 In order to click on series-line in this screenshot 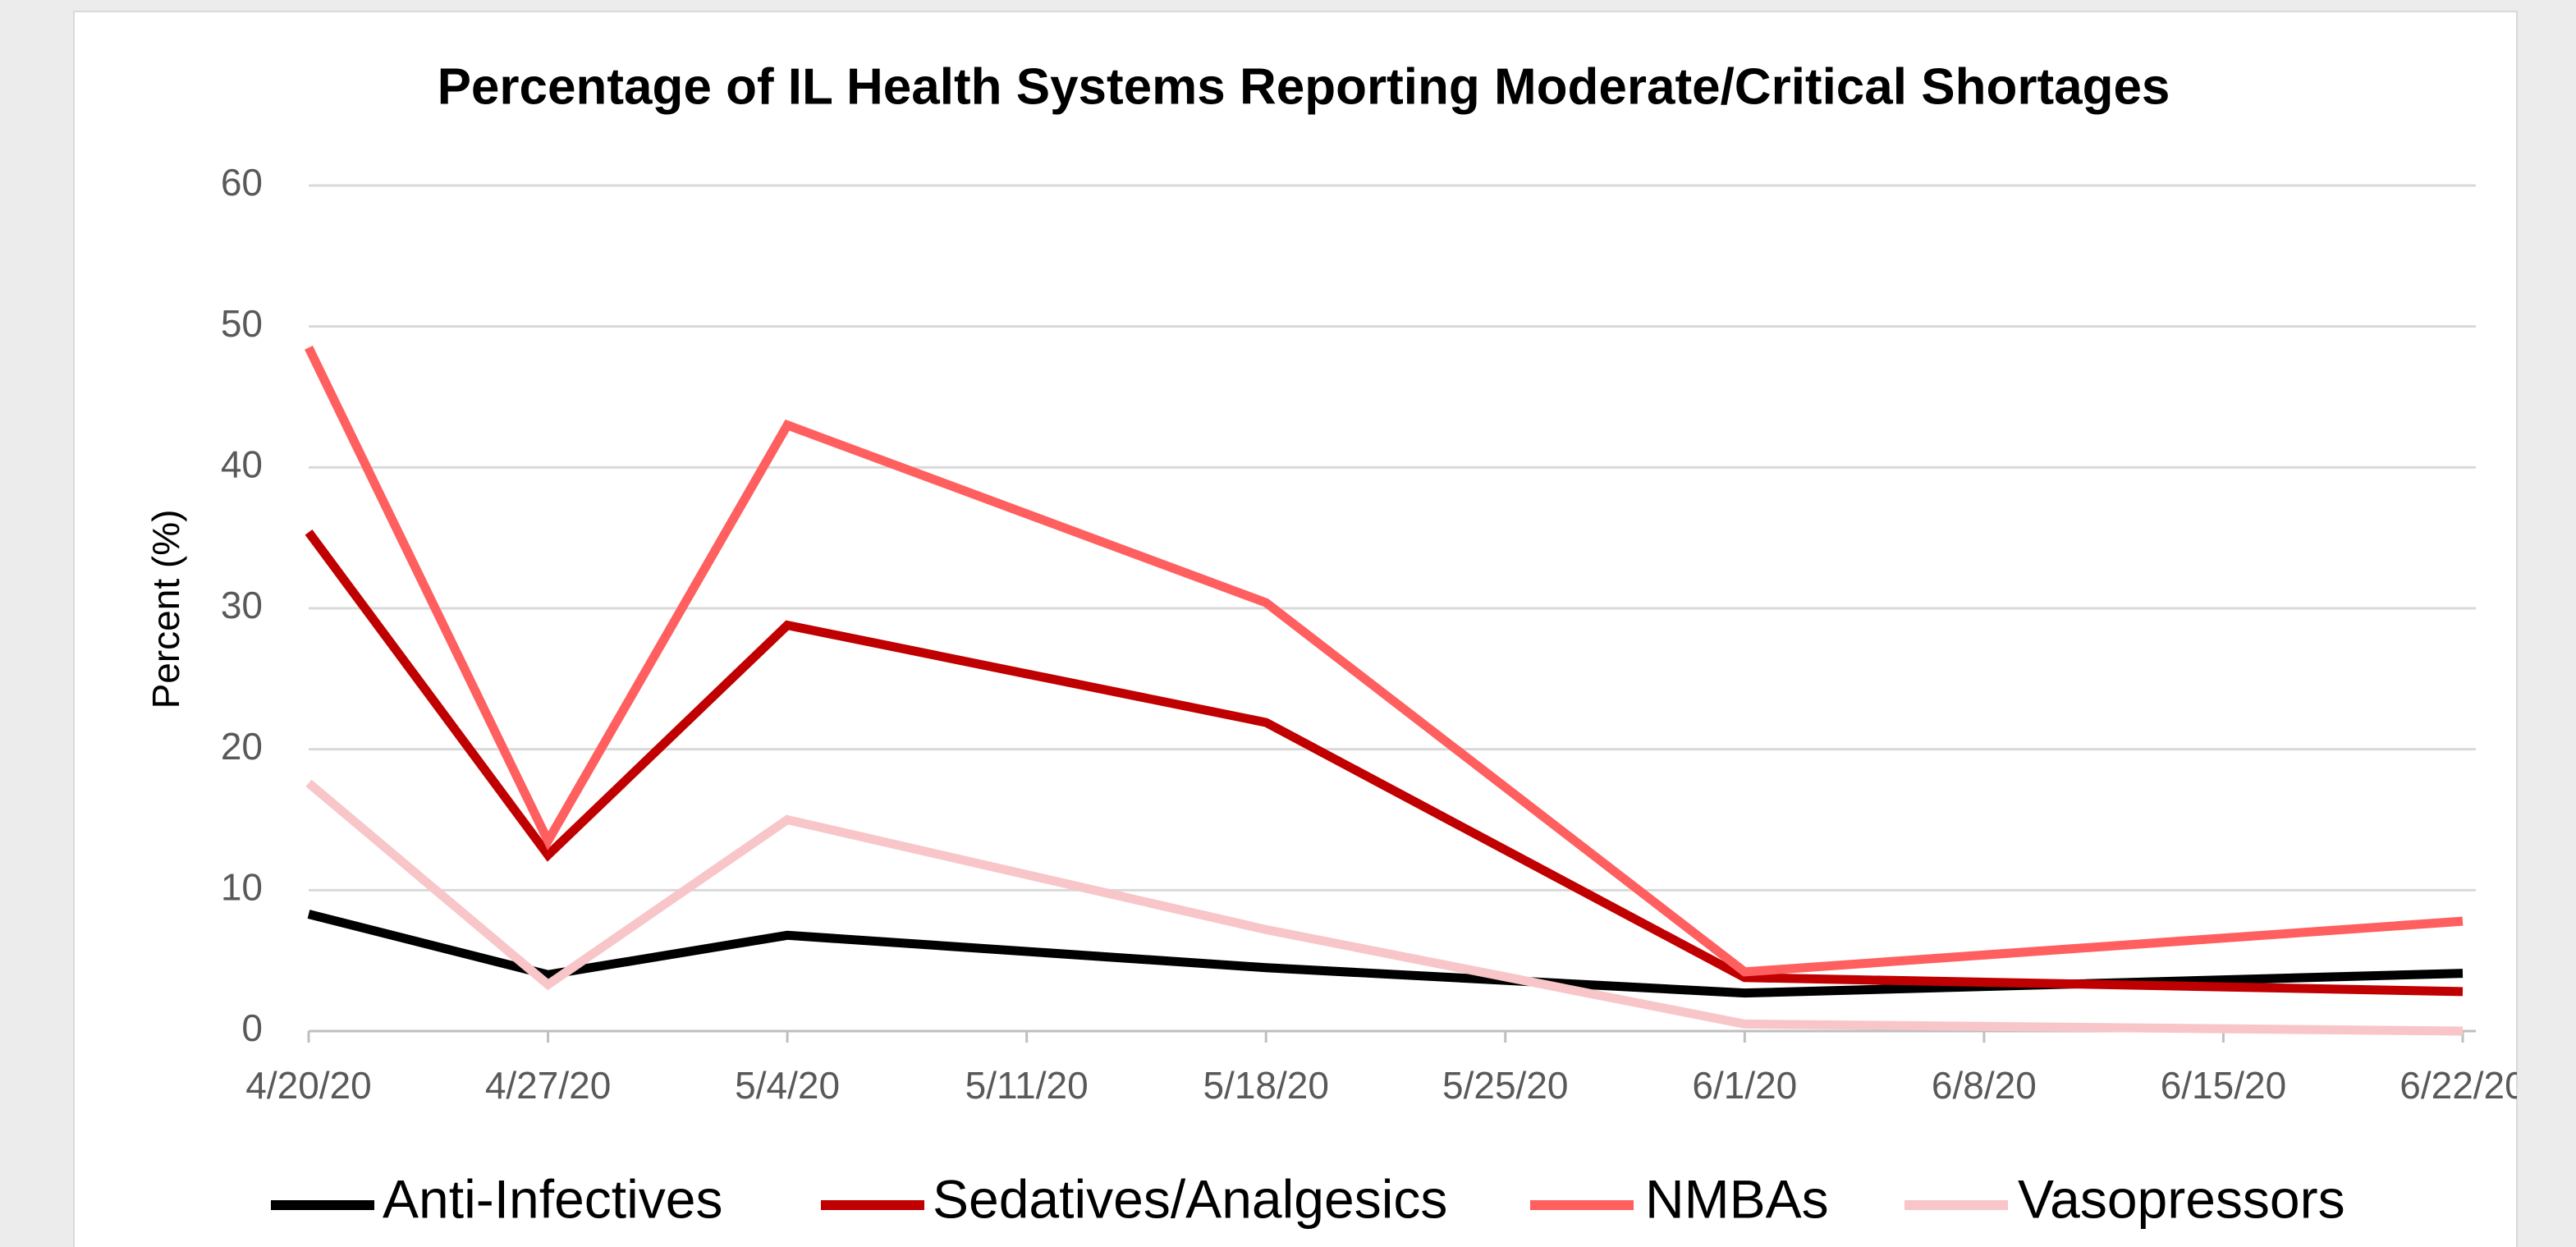, I will do `click(1385, 954)`.